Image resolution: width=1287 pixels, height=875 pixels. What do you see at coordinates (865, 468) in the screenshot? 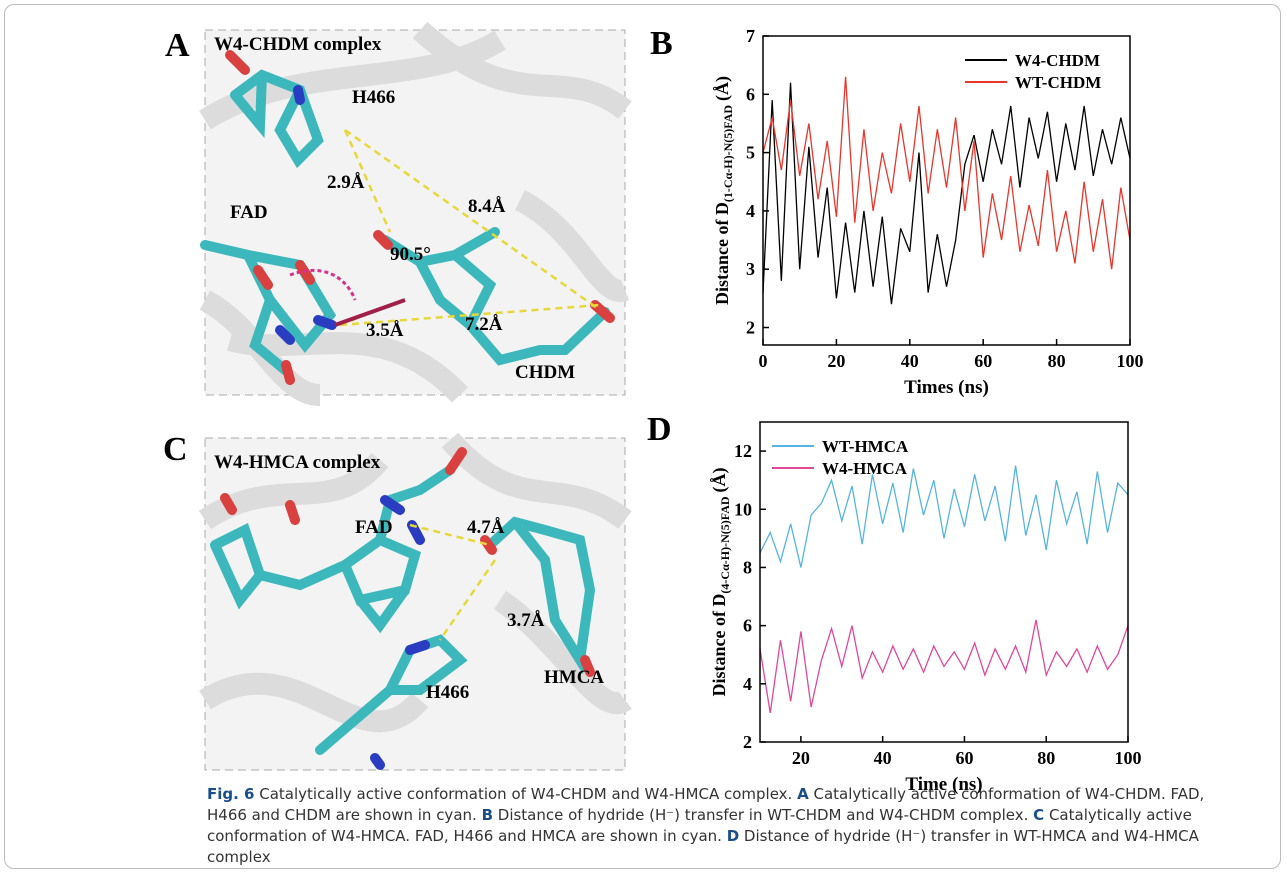
I see `legend-label: W4-HMCA` at bounding box center [865, 468].